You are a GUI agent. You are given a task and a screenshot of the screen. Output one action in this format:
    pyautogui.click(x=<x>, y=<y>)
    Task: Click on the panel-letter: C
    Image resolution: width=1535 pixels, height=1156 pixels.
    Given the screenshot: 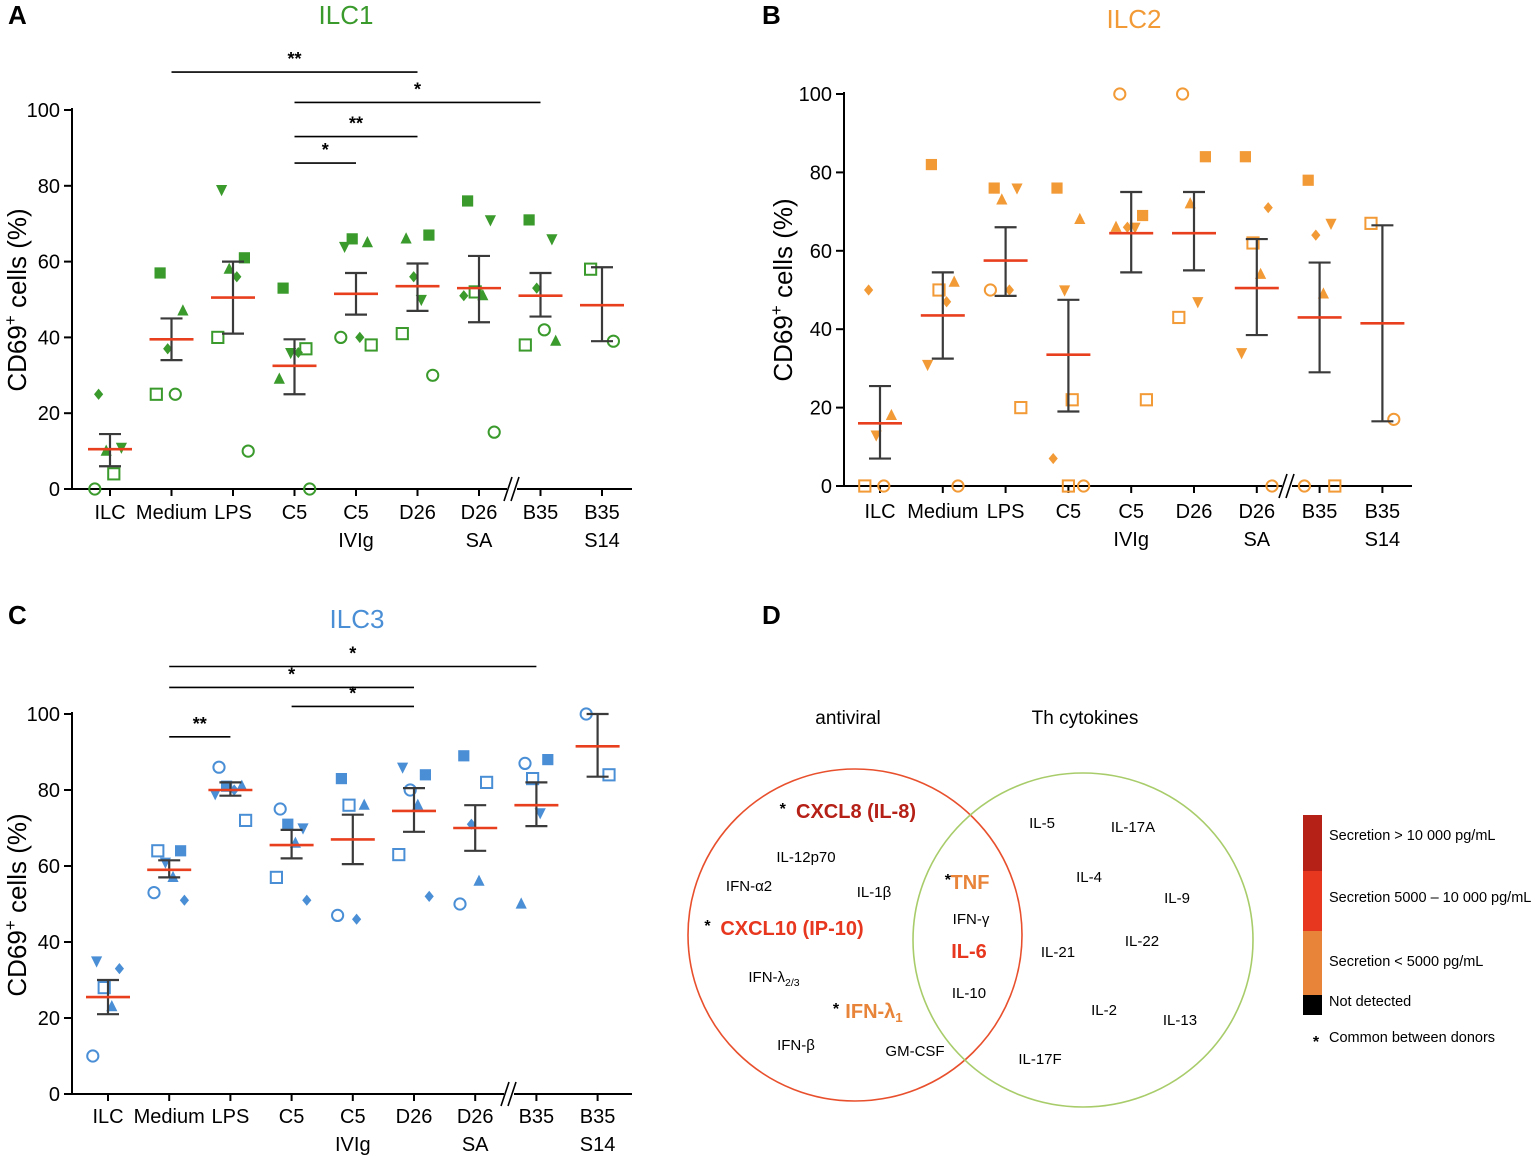 What is the action you would take?
    pyautogui.click(x=17, y=615)
    